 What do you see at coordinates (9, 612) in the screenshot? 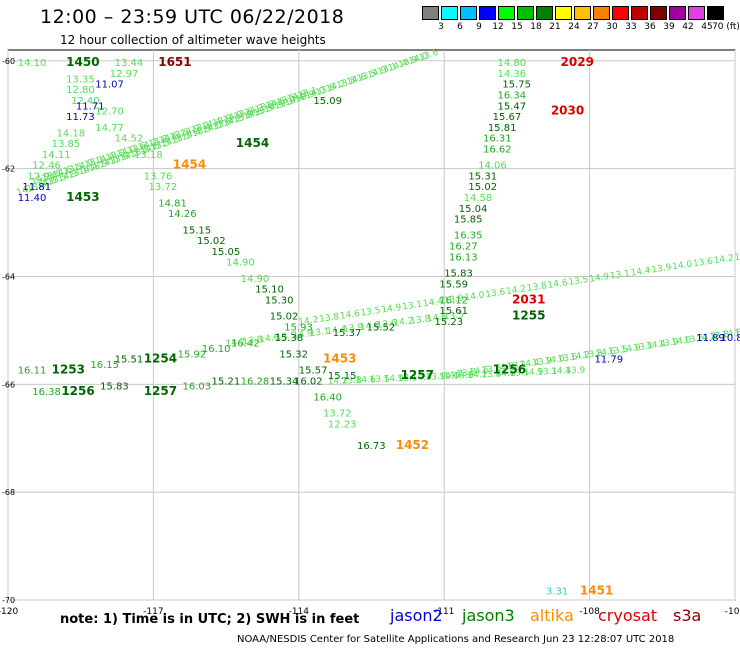
I see `lon-tick-label: -120` at bounding box center [9, 612].